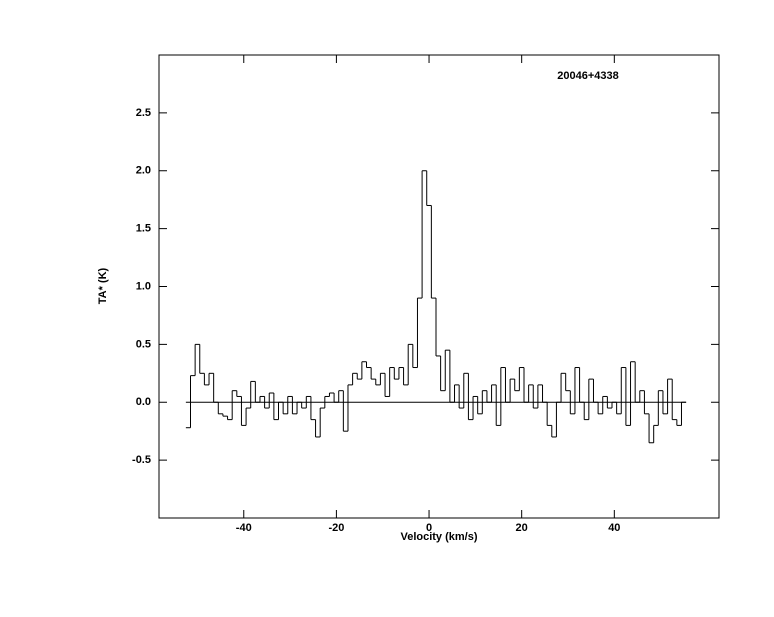 Image resolution: width=774 pixels, height=617 pixels. Describe the element at coordinates (336, 528) in the screenshot. I see `x-tick-label: -20` at that location.